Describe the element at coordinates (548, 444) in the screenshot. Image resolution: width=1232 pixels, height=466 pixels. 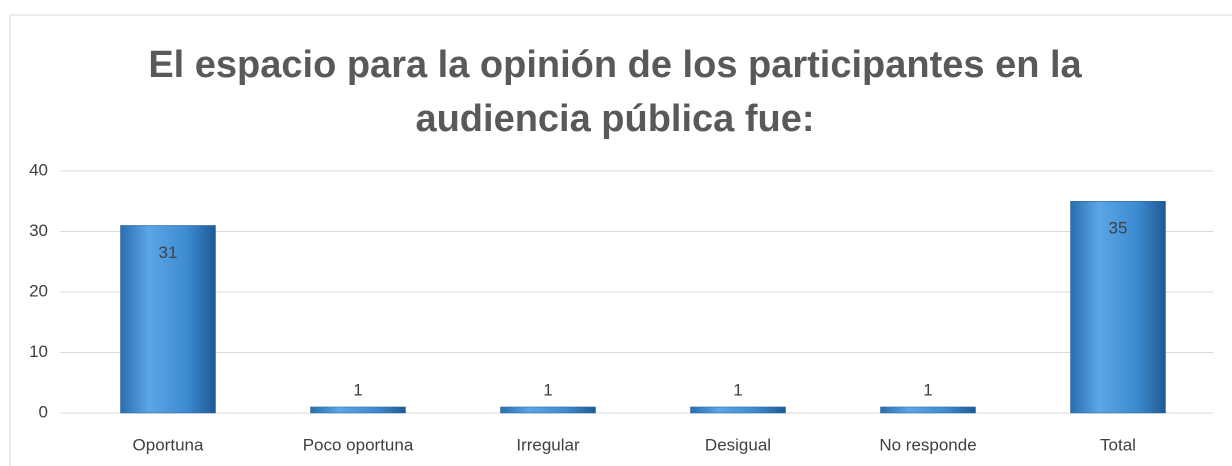
I see `x-tick-label: Irregular` at that location.